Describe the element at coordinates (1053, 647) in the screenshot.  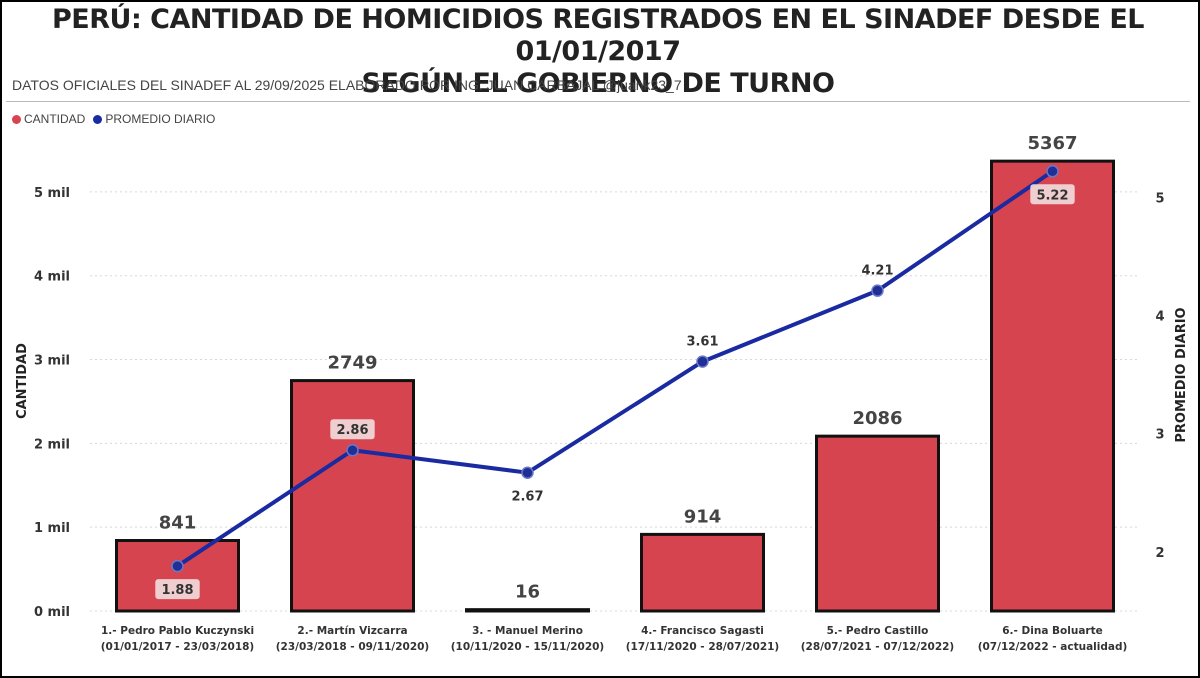
I see `x-category-dates: (07/12/2022 - actualidad)` at that location.